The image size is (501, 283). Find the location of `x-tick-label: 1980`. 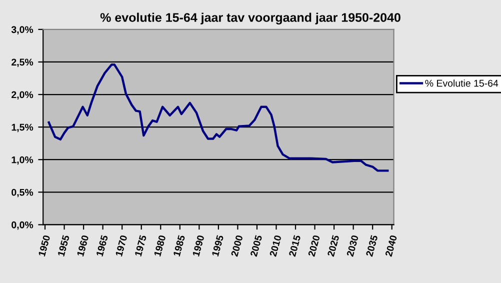

x-tick-label: 1980 is located at coordinates (160, 245).